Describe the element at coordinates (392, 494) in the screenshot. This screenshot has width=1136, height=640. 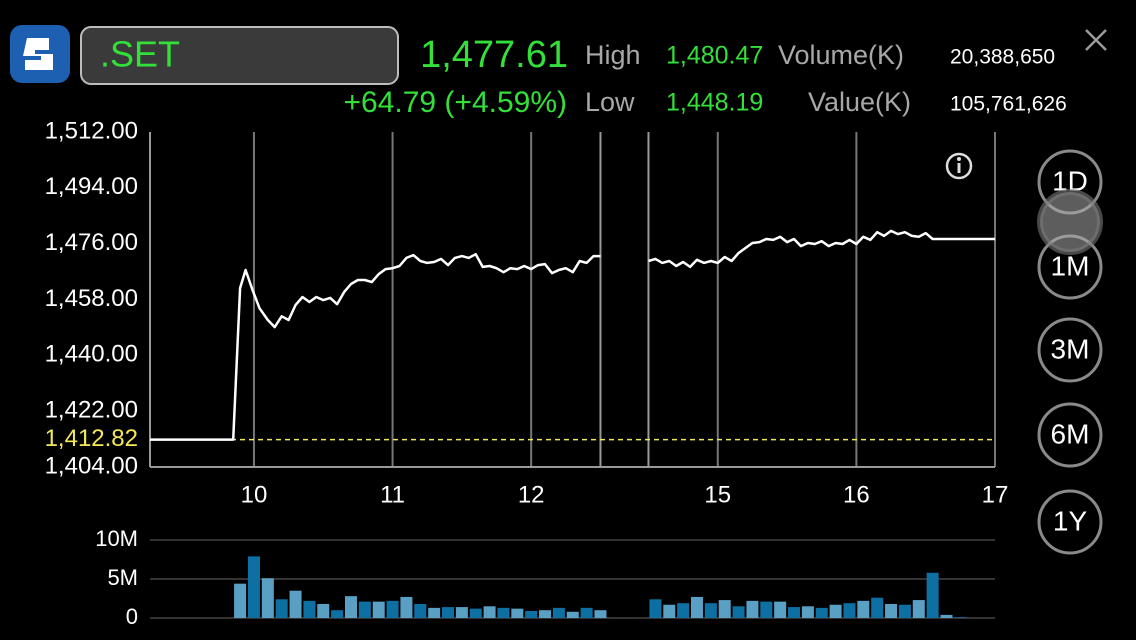
I see `x-tick-label: 11` at that location.